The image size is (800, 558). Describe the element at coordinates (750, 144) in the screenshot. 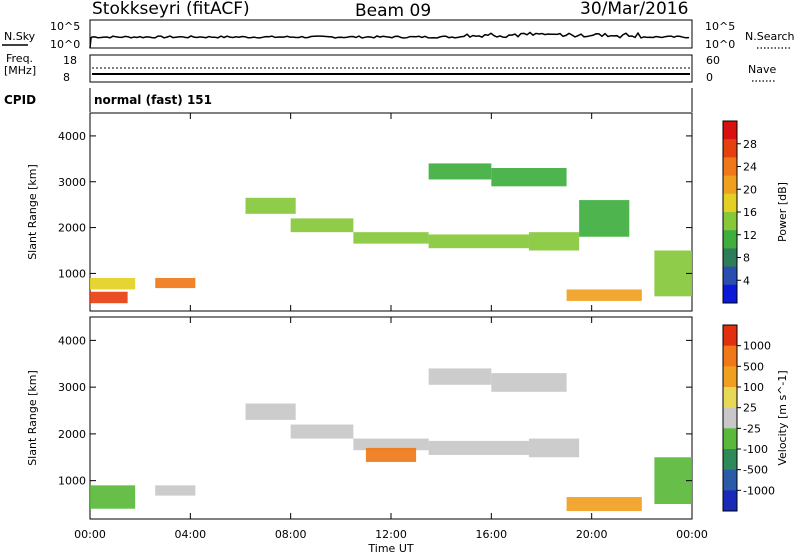

I see `colorbar-label: 28` at that location.